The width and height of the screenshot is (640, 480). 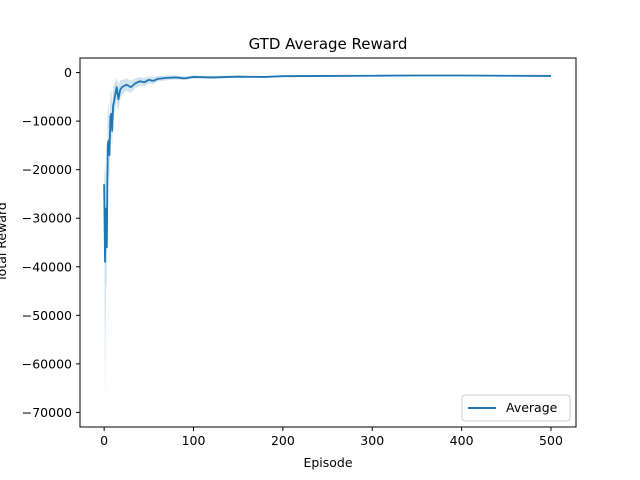 What do you see at coordinates (328, 44) in the screenshot?
I see `chart-title: GTD Average Reward` at bounding box center [328, 44].